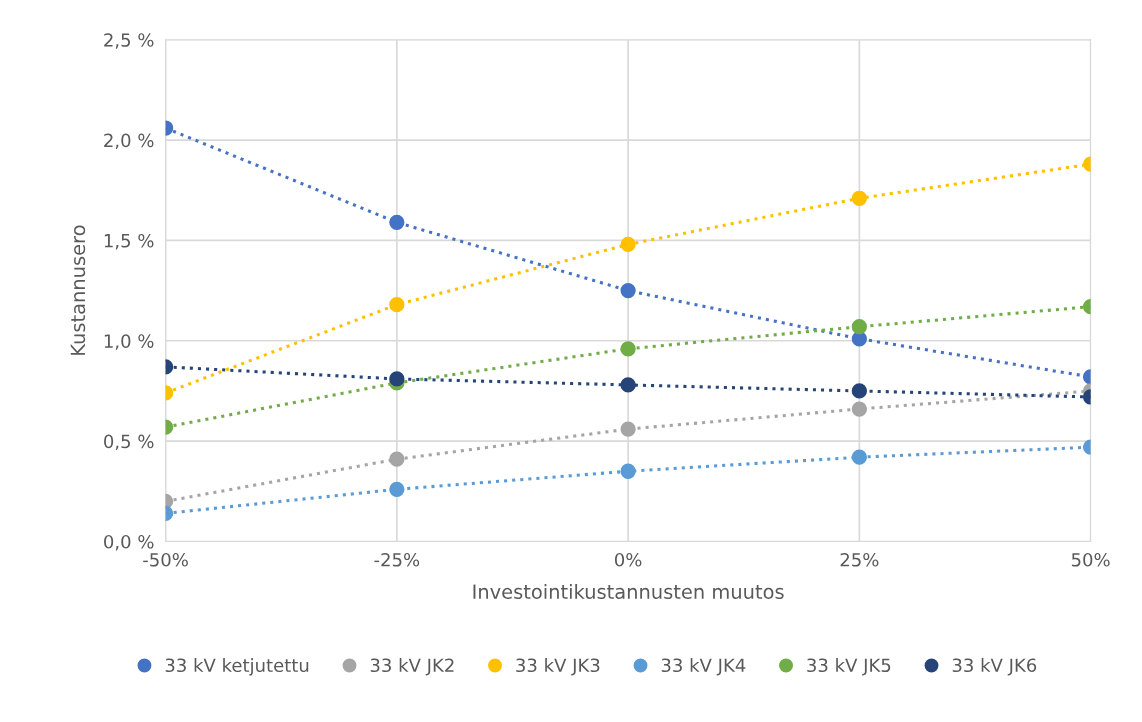  Describe the element at coordinates (78, 290) in the screenshot. I see `y-axis-title: Kustannusero` at that location.